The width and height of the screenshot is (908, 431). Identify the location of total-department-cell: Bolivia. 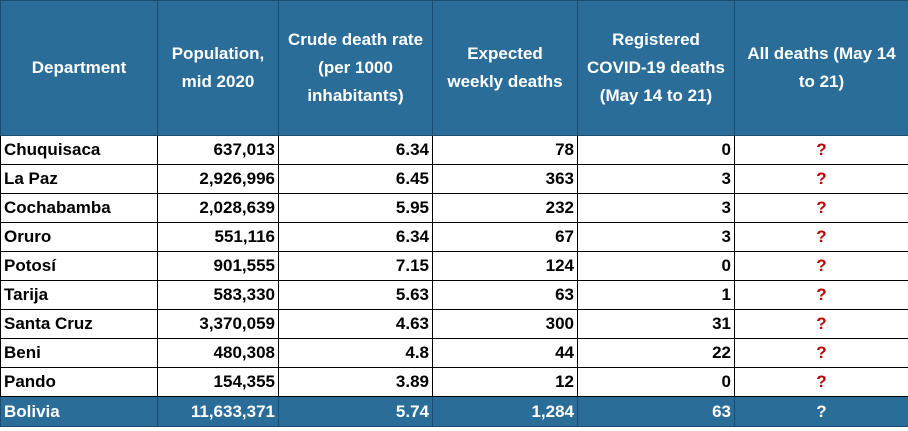
(79, 411).